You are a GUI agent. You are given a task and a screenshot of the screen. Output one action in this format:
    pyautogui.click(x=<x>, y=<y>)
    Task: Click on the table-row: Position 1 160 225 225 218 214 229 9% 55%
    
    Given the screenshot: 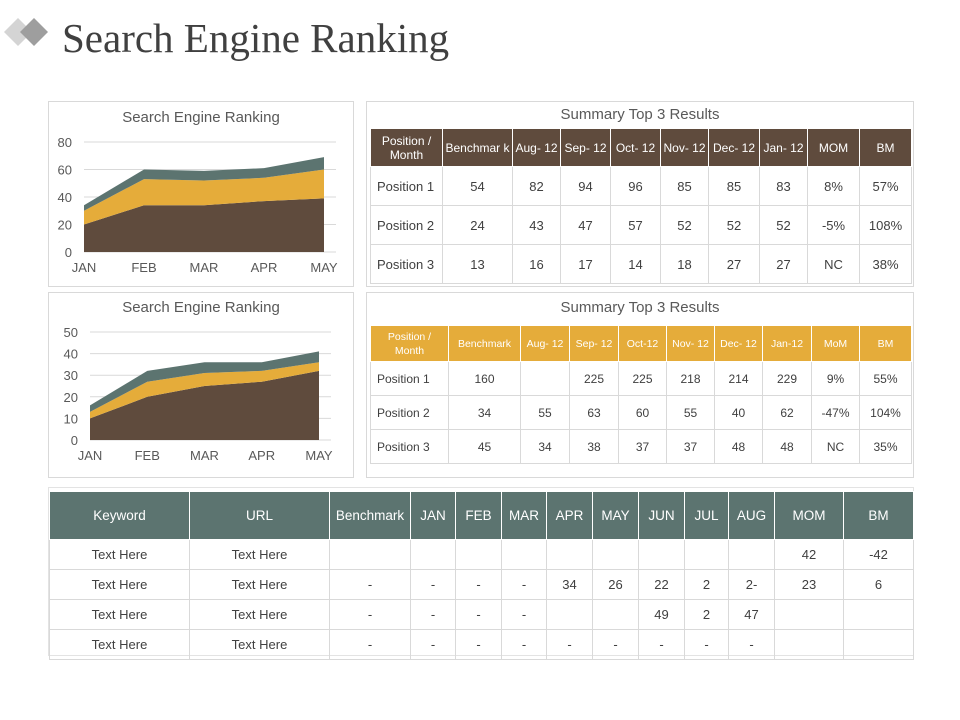 What is the action you would take?
    pyautogui.click(x=641, y=378)
    